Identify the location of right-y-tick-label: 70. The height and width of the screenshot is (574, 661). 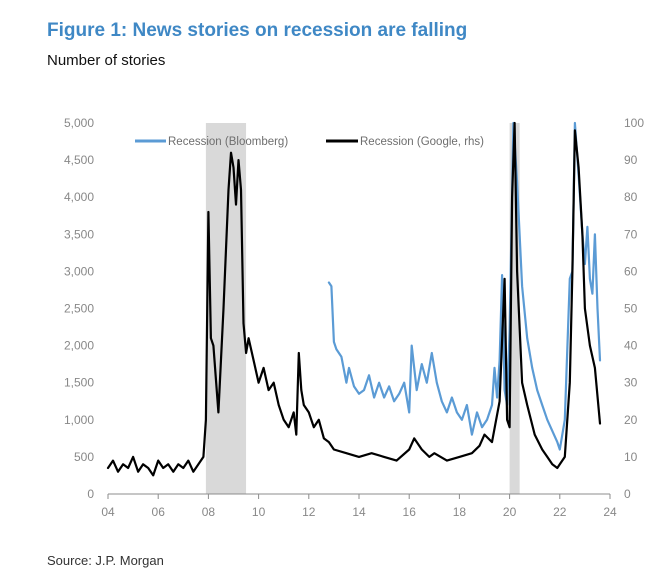
(631, 234).